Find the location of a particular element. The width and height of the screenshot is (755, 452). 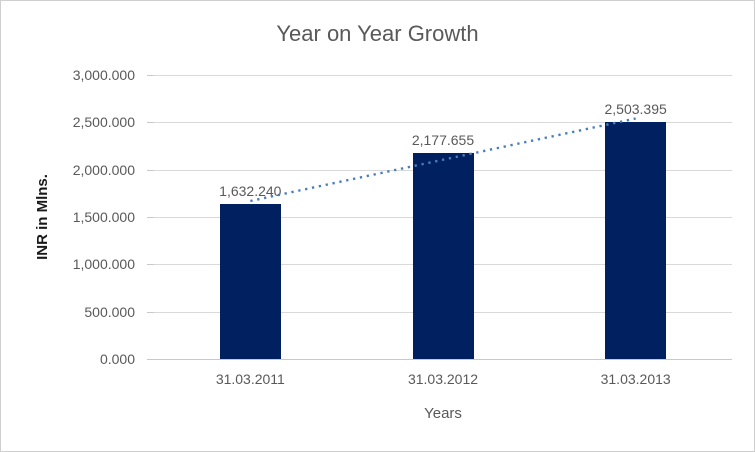

x-axis-line is located at coordinates (443, 359).